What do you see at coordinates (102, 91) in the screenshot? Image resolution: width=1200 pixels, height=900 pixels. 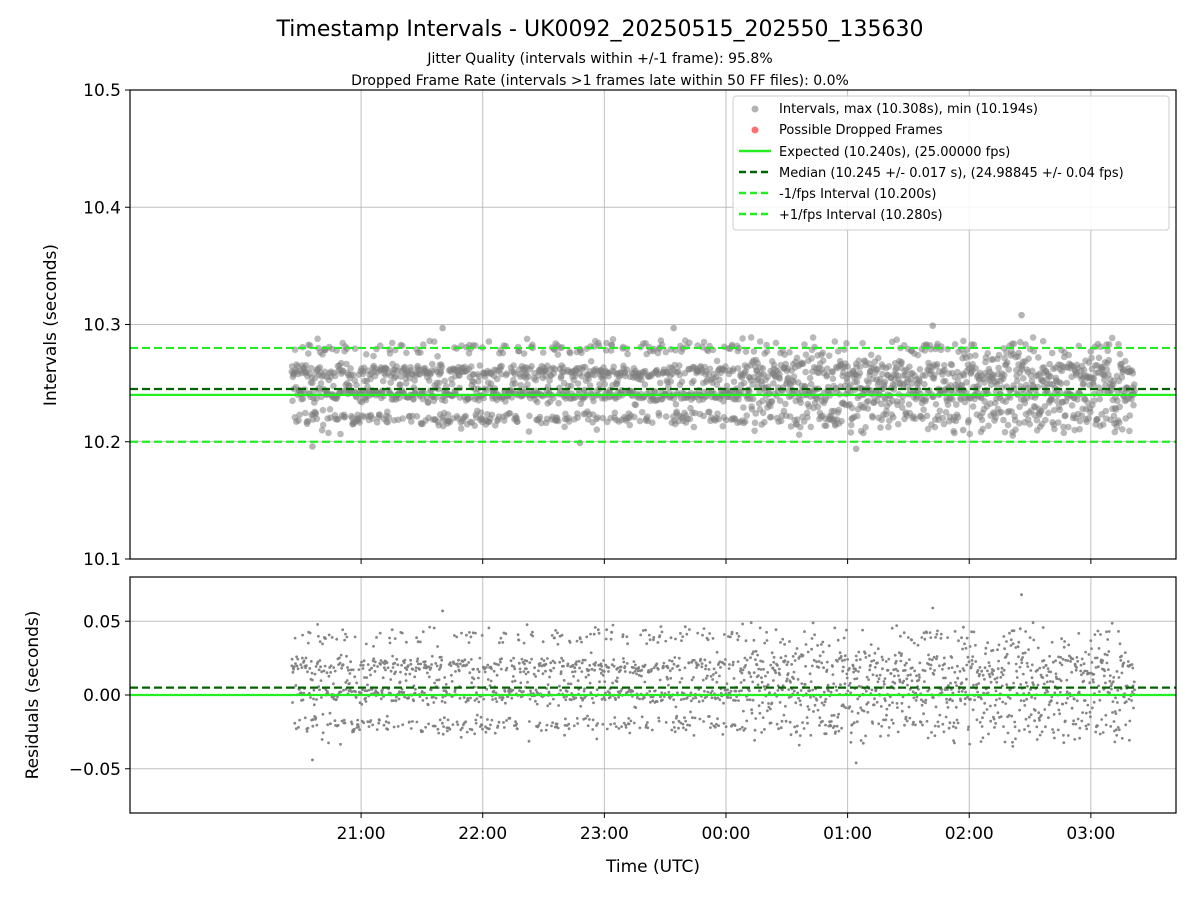 I see `intervals-y-tick-label: 10.5` at bounding box center [102, 91].